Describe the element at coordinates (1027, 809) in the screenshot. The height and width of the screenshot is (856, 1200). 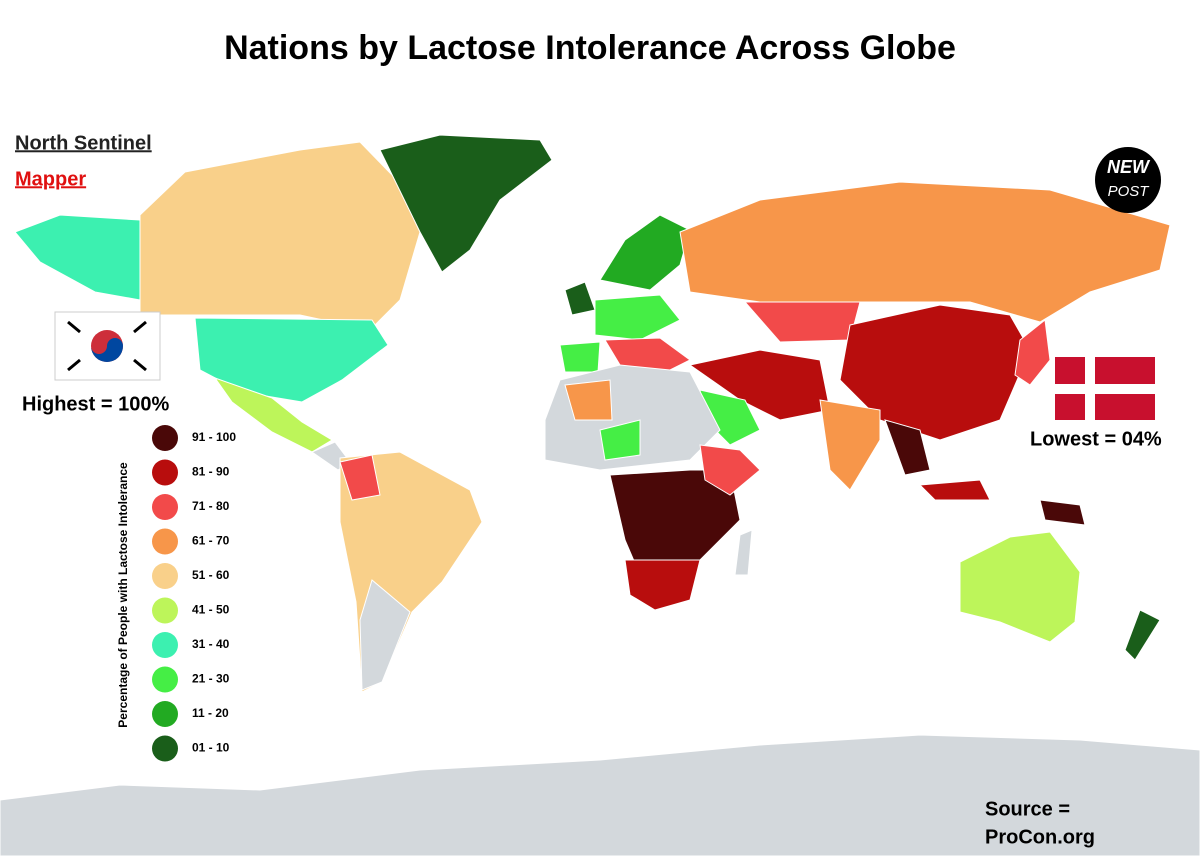
I see `source-line-1: Source =` at that location.